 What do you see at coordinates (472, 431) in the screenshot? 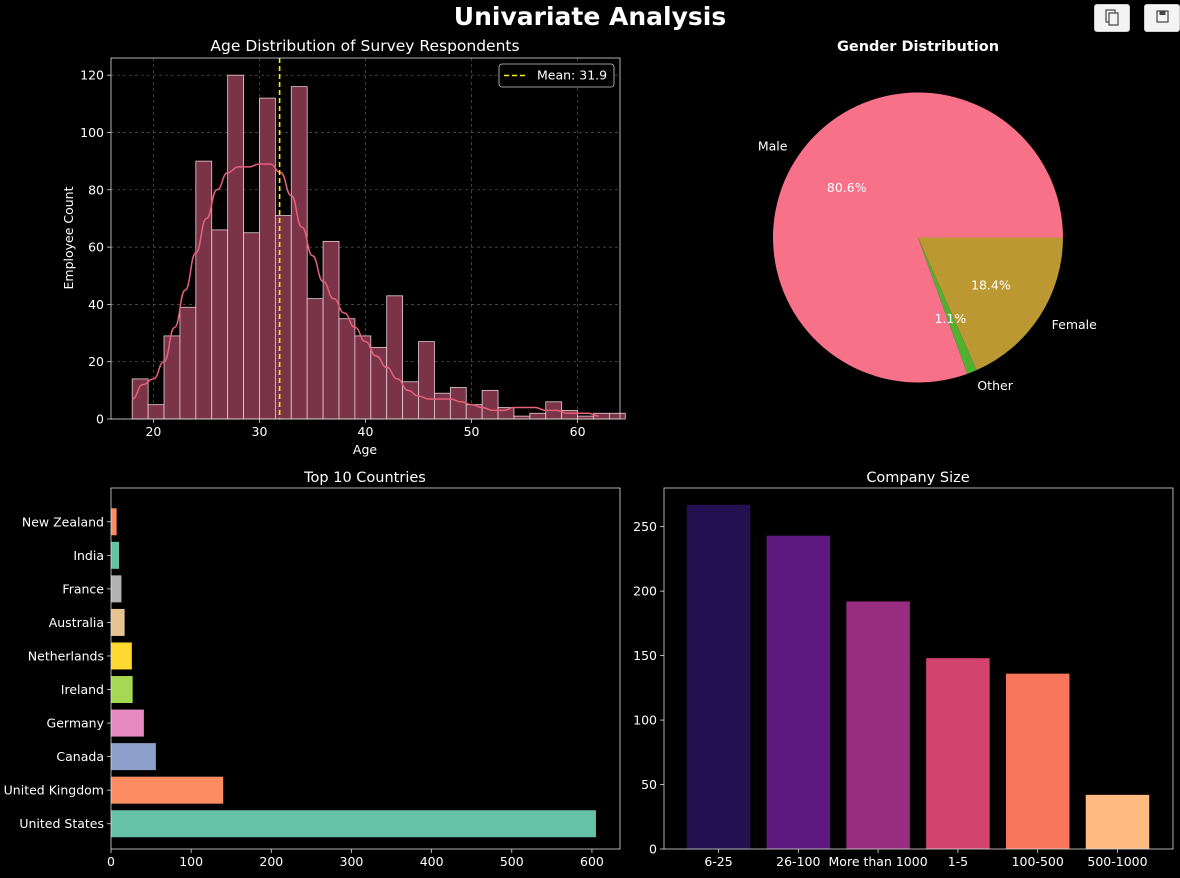
I see `age-x-tick-label: 50` at bounding box center [472, 431].